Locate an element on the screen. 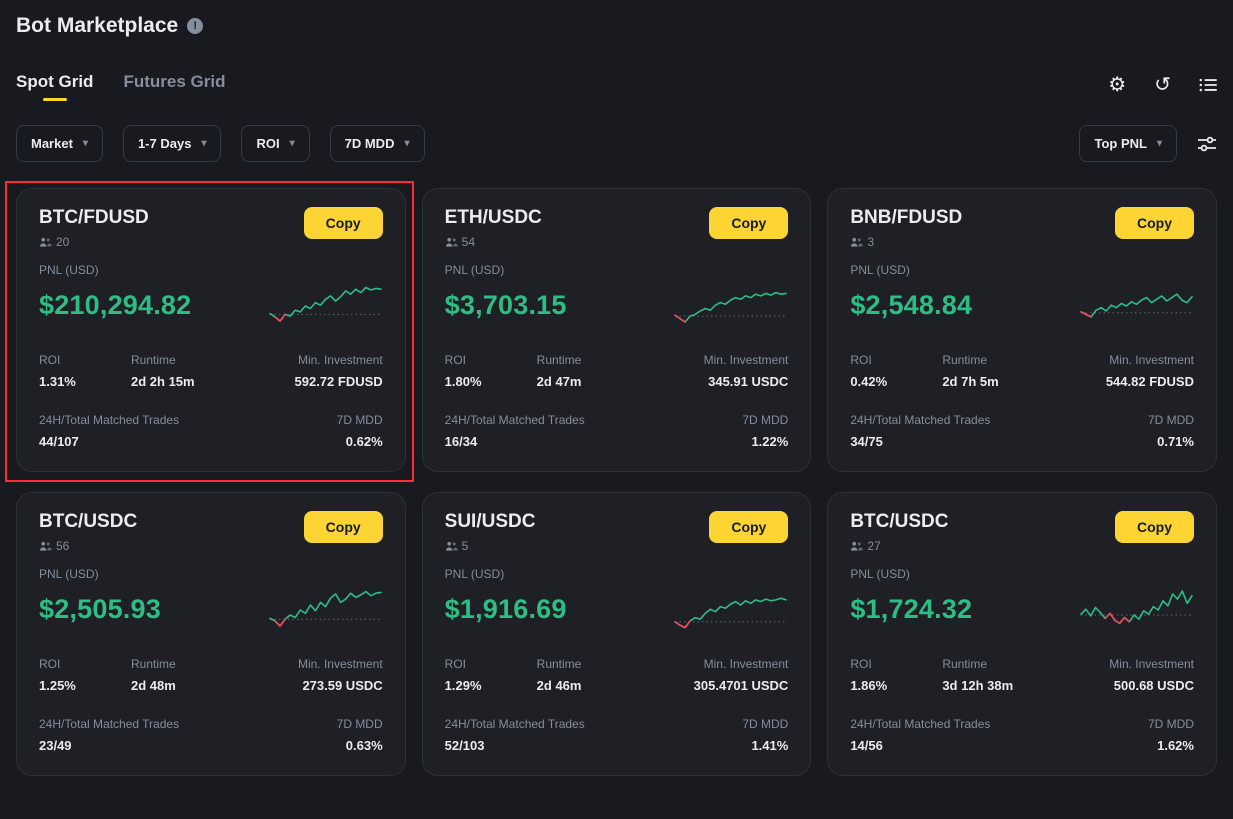 This screenshot has height=819, width=1233. stat-min-investment: Min. Investment 500.68 USDC is located at coordinates (1151, 675).